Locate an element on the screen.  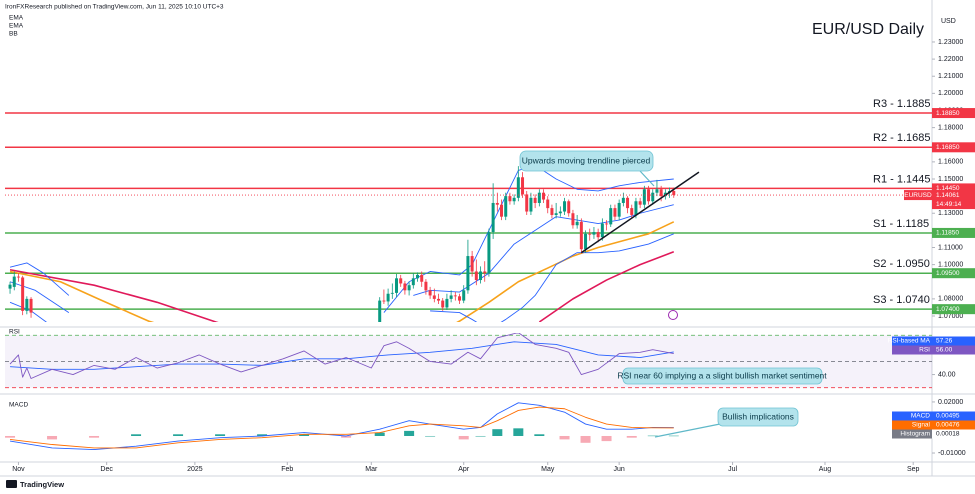
series-value-tag is located at coordinates (953, 425).